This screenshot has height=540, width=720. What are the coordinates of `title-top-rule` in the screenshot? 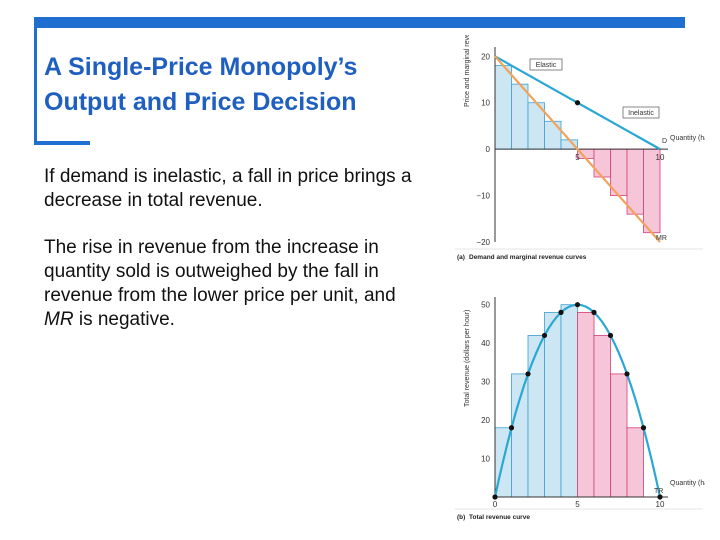 It's located at (359, 22).